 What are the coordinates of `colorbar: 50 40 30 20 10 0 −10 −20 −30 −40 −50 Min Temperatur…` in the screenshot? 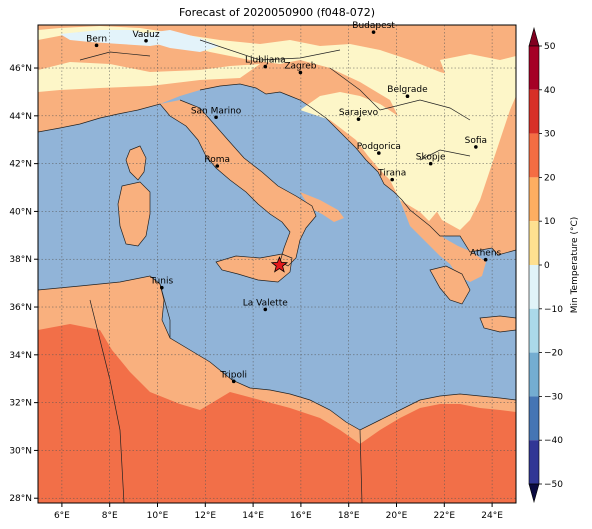 It's located at (554, 265).